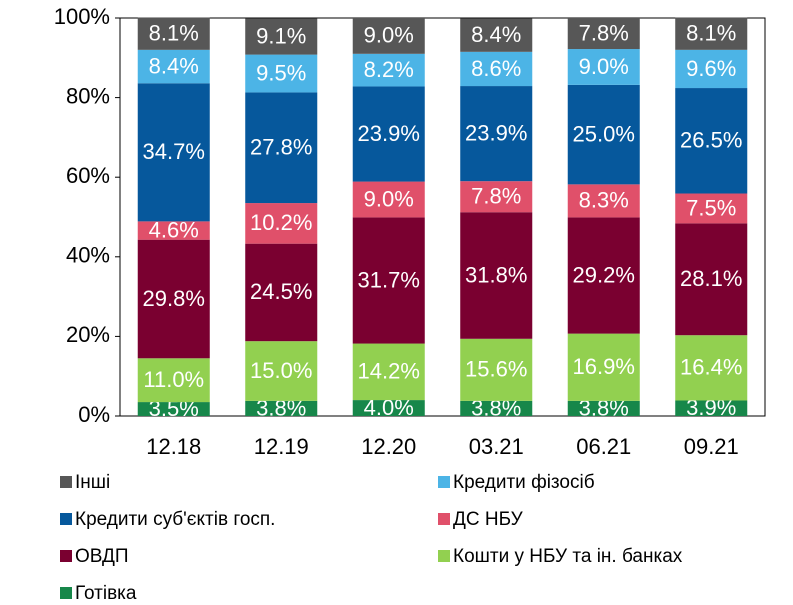 The width and height of the screenshot is (793, 605). I want to click on value-label: 14.2%, so click(389, 371).